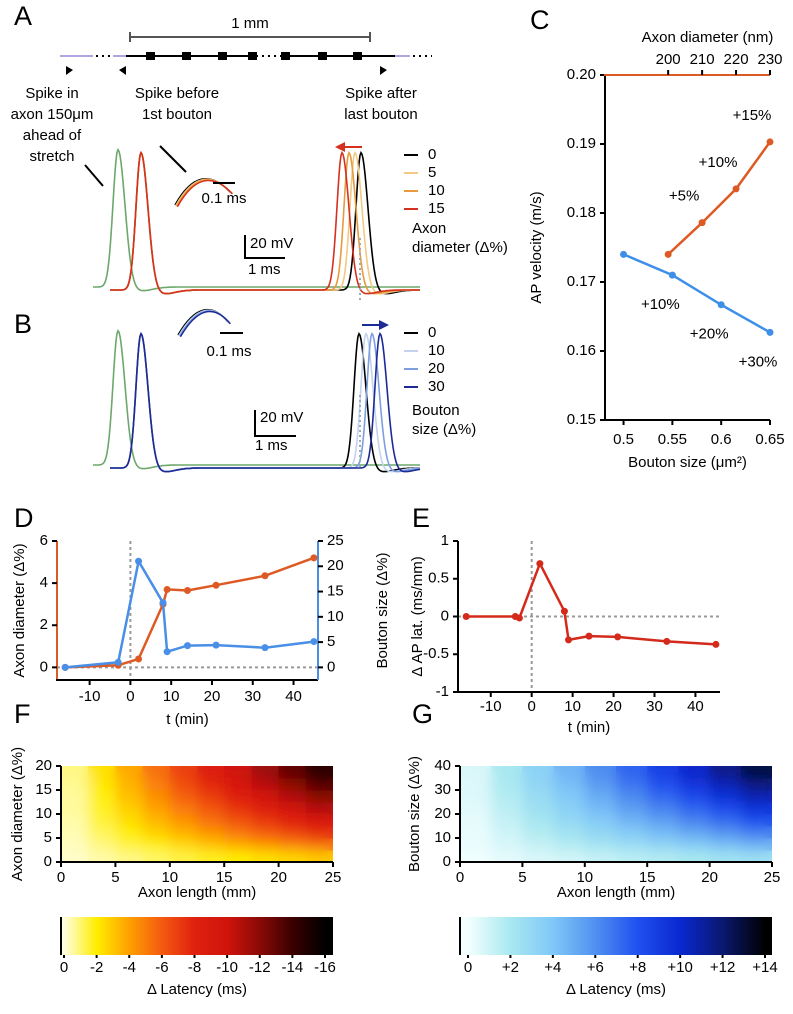 This screenshot has height=1014, width=793. Describe the element at coordinates (177, 93) in the screenshot. I see `annotation: Spike before` at that location.